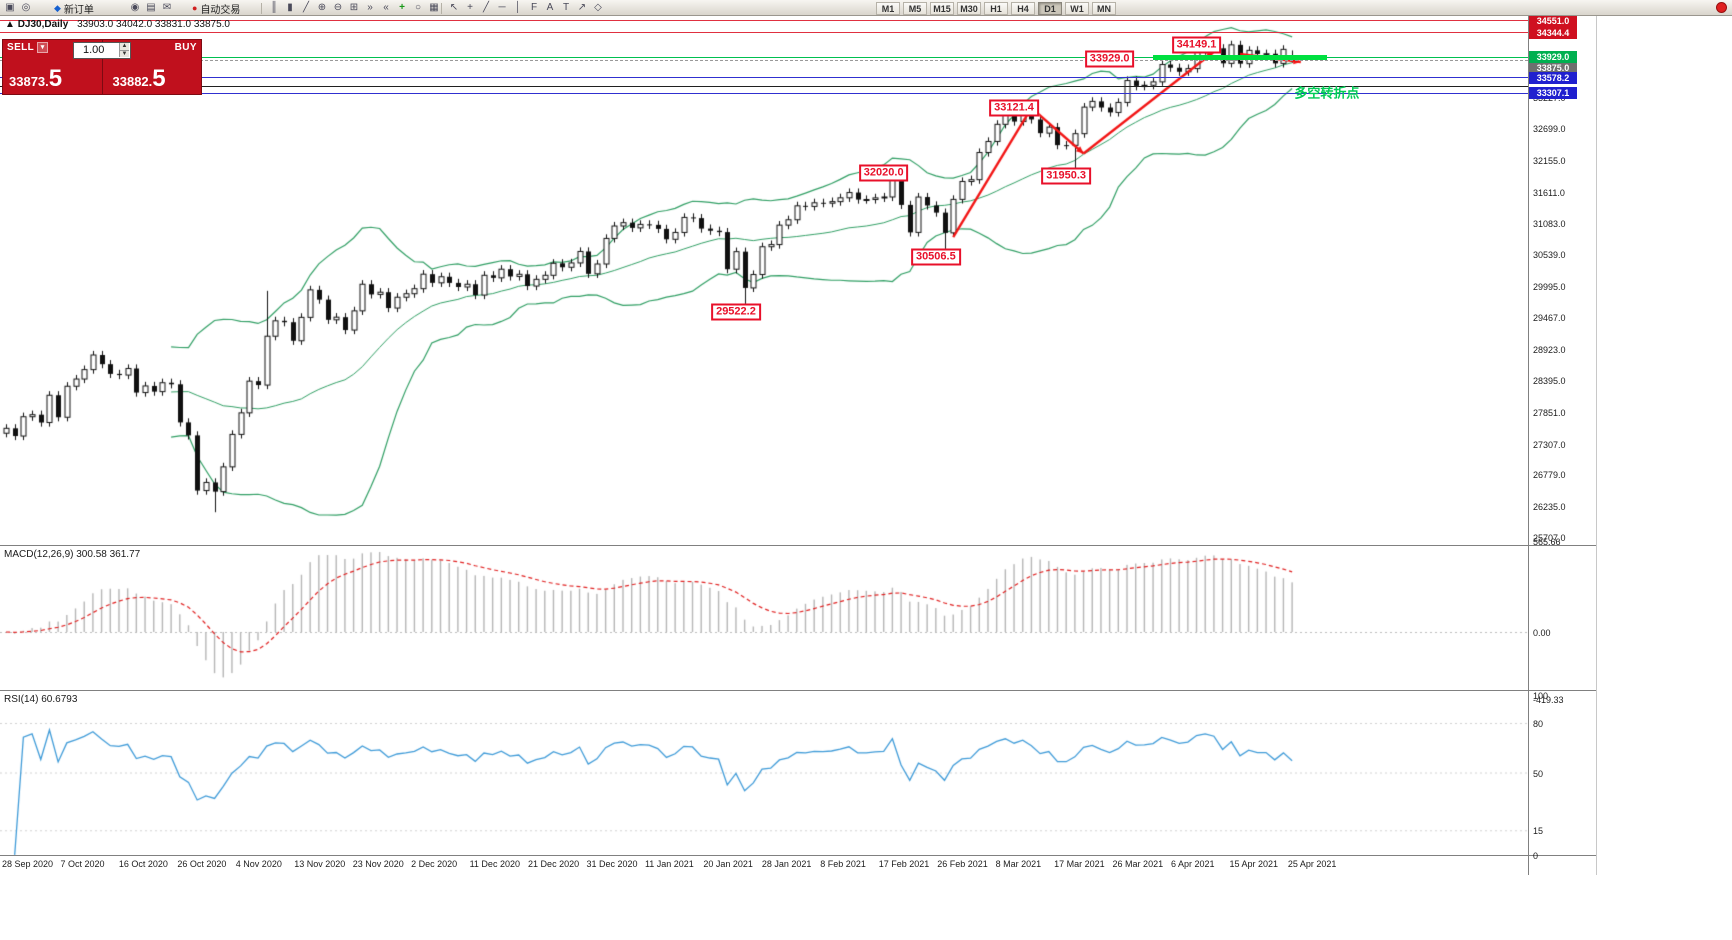  What do you see at coordinates (139, 78) in the screenshot?
I see `buy-price: 33882.5` at bounding box center [139, 78].